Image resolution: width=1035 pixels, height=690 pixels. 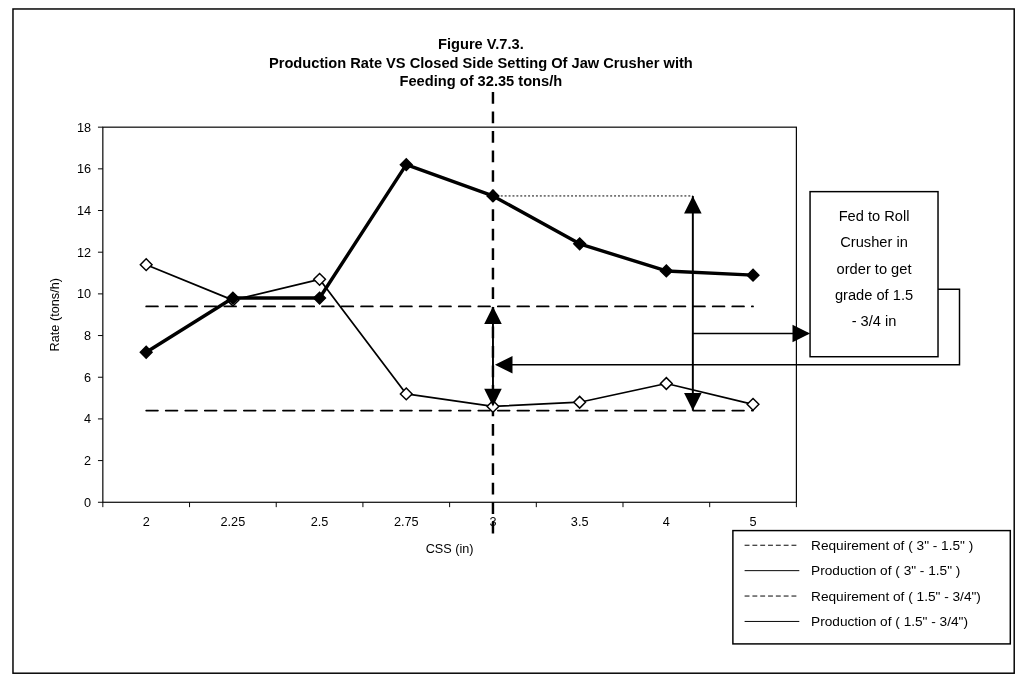 What do you see at coordinates (889, 622) in the screenshot?
I see `legend-label: Production of ( 1.5" - 3/4")` at bounding box center [889, 622].